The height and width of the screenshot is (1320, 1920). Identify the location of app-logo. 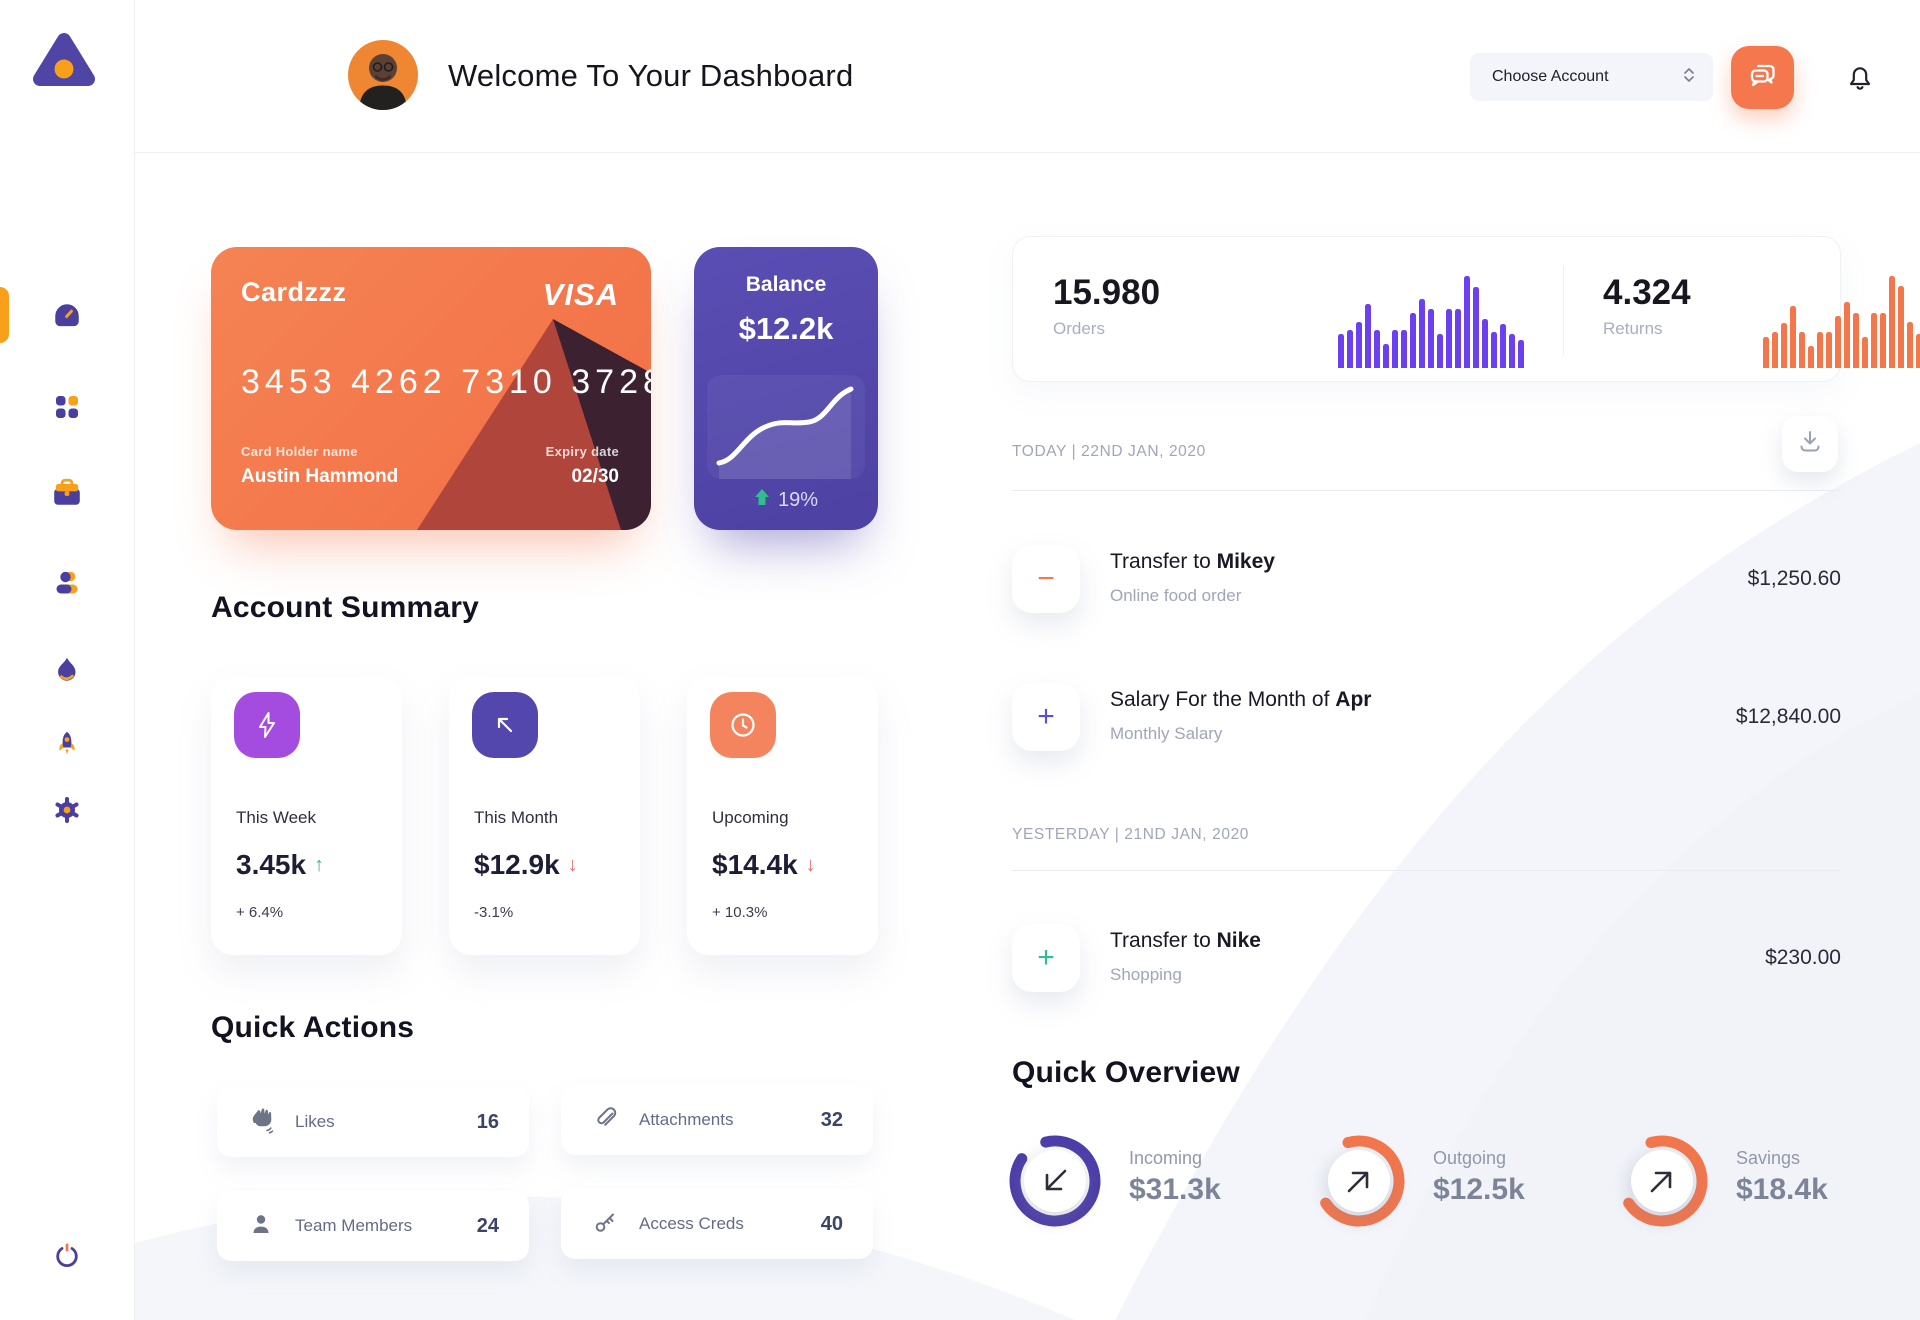
(64, 61).